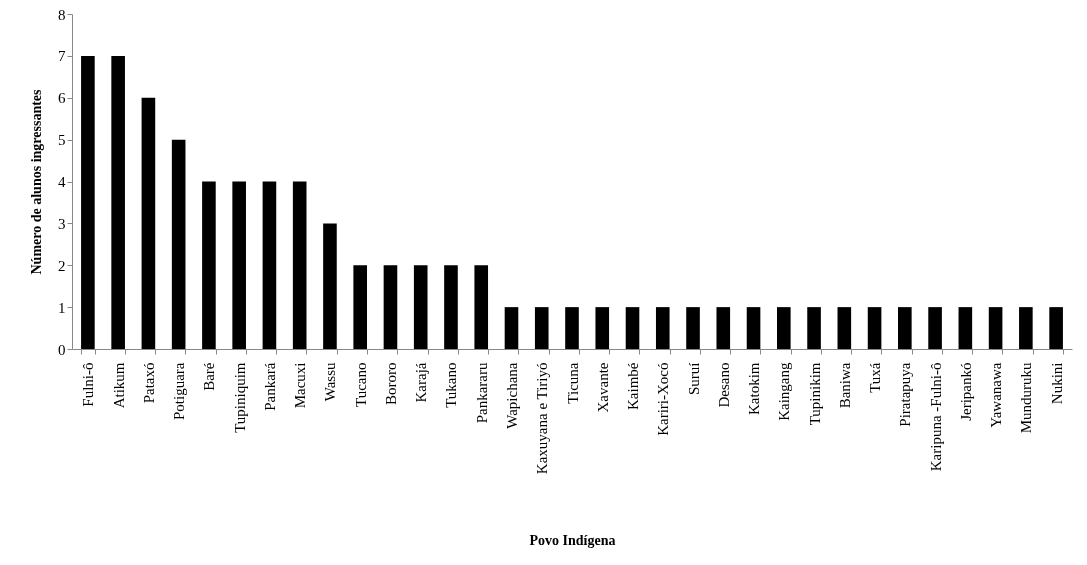  Describe the element at coordinates (875, 377) in the screenshot. I see `x-tick-label: Tuxá` at that location.